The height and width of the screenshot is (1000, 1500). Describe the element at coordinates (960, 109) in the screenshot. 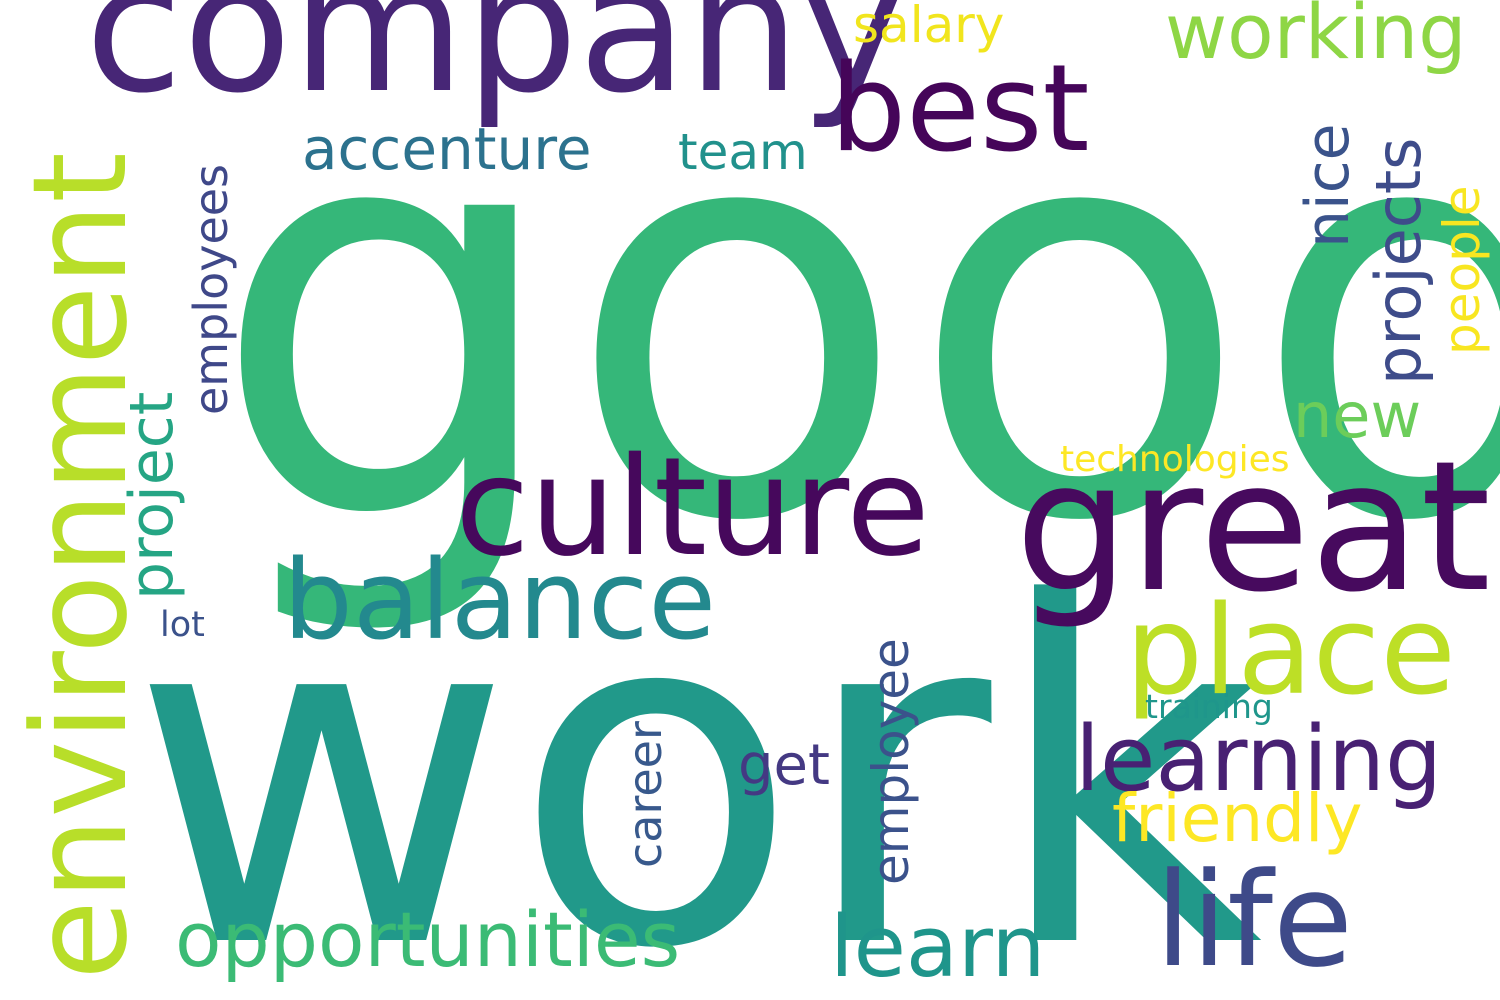

I see `word-best: best` at that location.